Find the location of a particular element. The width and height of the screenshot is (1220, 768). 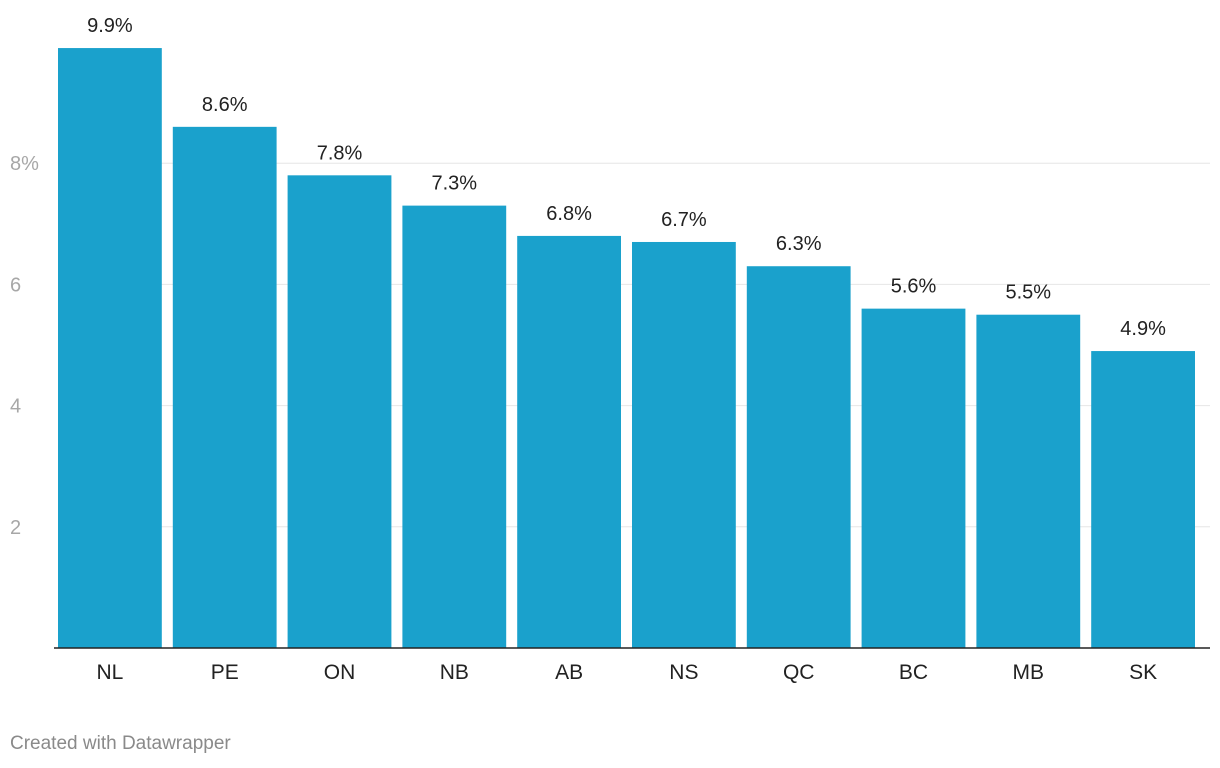

x-tick-label-qc: QC is located at coordinates (799, 672).